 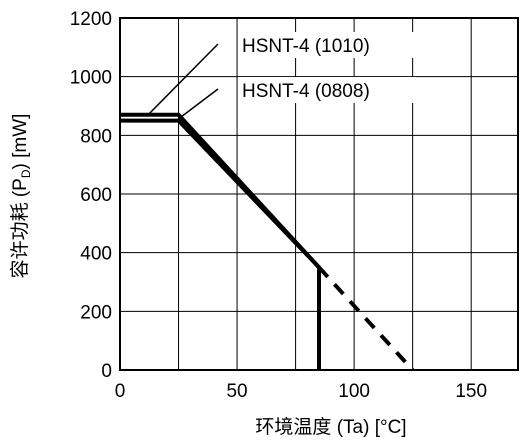 What do you see at coordinates (281, 76) in the screenshot?
I see `annotation-layer: HSNT-4 (1010) HSNT-4 (0808)` at bounding box center [281, 76].